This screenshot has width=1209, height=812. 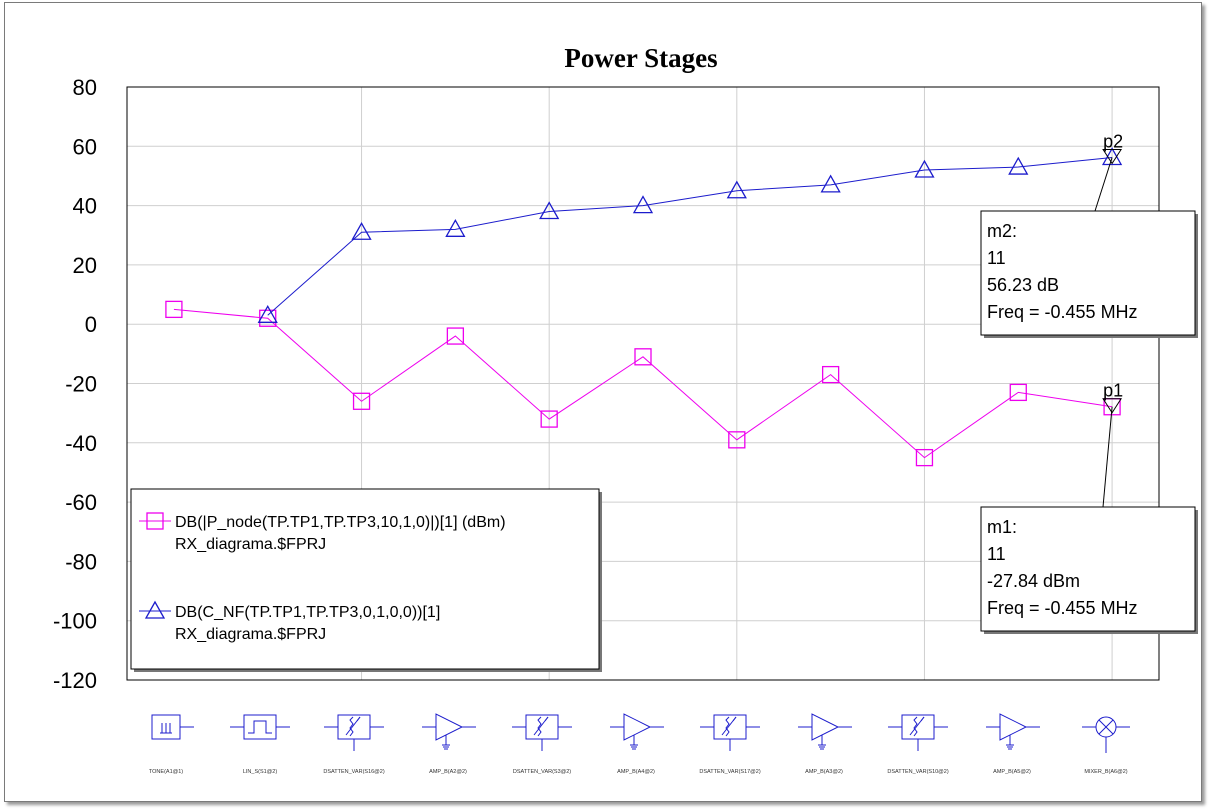 What do you see at coordinates (260, 727) in the screenshot?
I see `component-filter-icon` at bounding box center [260, 727].